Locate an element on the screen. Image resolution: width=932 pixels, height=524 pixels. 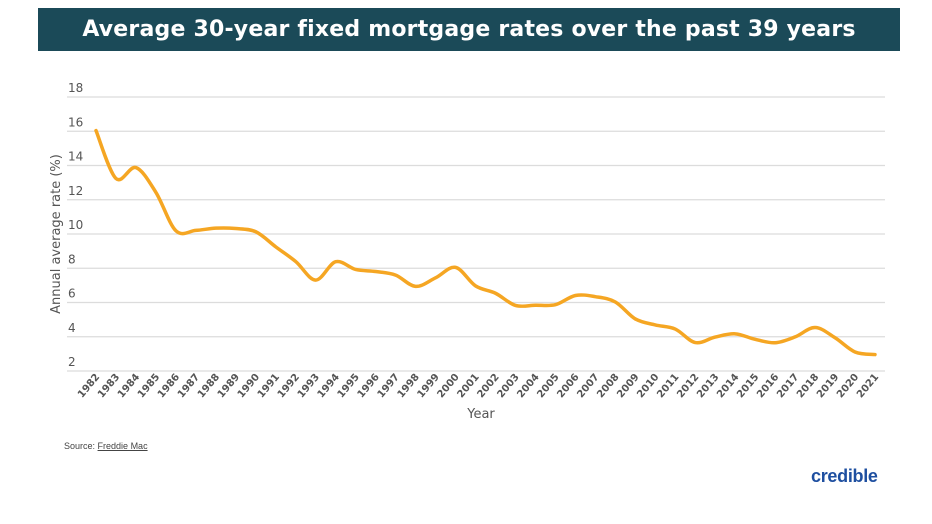
y-tick-label: 4 is located at coordinates (72, 328).